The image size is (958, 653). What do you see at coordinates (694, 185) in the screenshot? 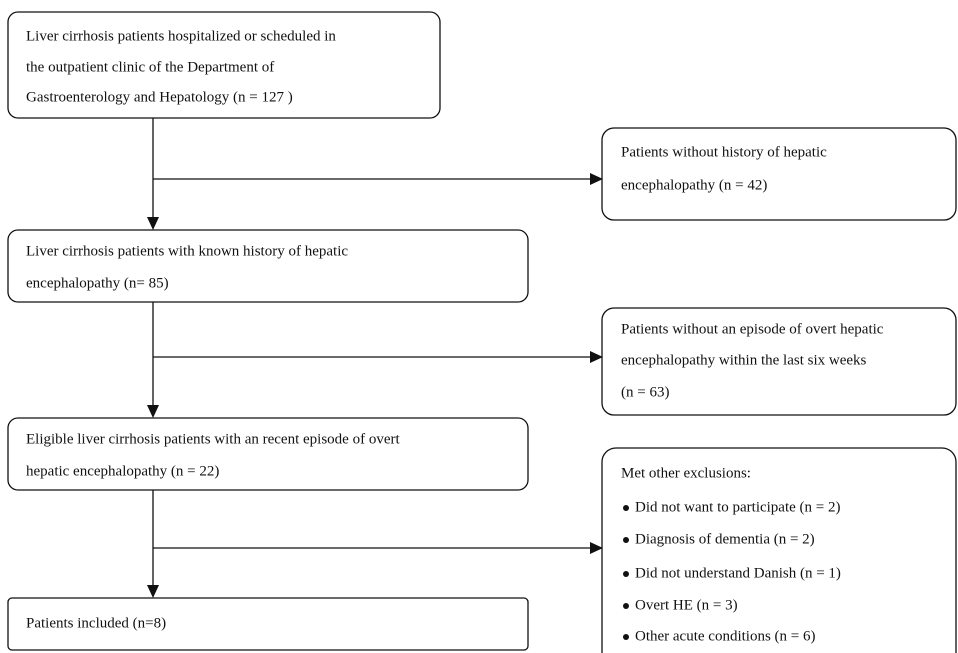
I see `exclusion-text: encephalopathy (n = 42)` at bounding box center [694, 185].